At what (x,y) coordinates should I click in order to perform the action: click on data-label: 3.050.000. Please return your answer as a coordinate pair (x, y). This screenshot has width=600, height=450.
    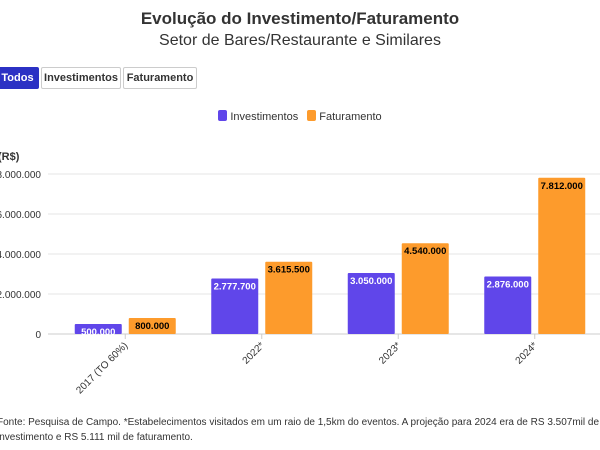
    Looking at the image, I should click on (371, 281).